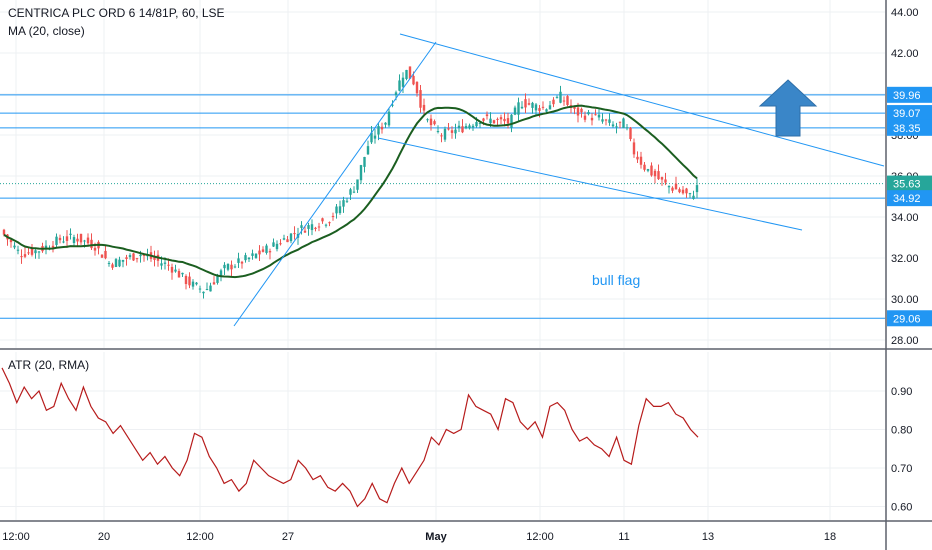 This screenshot has height=550, width=932. What do you see at coordinates (907, 199) in the screenshot?
I see `price-tag-label: 34.92` at bounding box center [907, 199].